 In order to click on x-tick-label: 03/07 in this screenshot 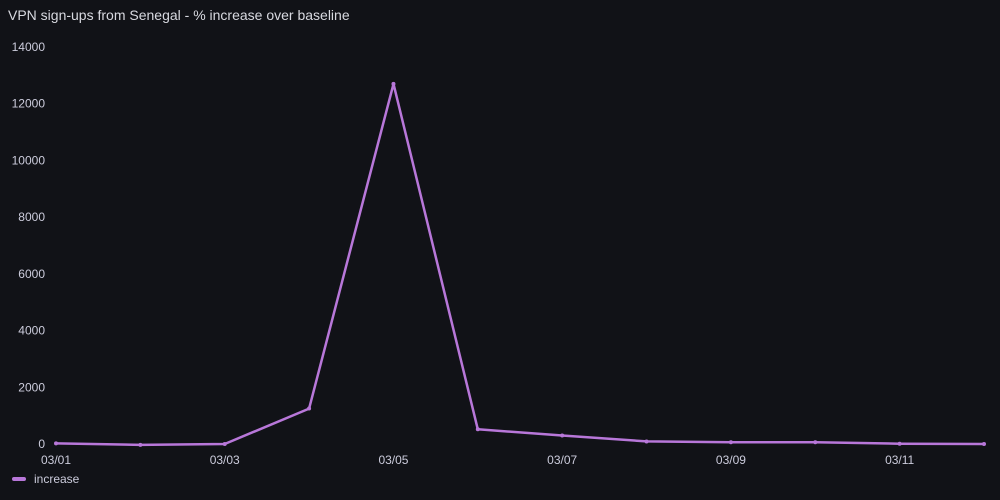, I will do `click(562, 460)`.